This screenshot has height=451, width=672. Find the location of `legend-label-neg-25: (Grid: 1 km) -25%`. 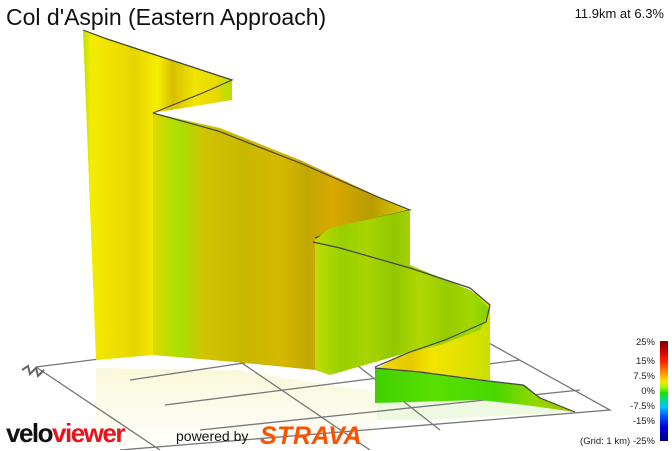

legend-label-neg-25: (Grid: 1 km) -25% is located at coordinates (617, 441).